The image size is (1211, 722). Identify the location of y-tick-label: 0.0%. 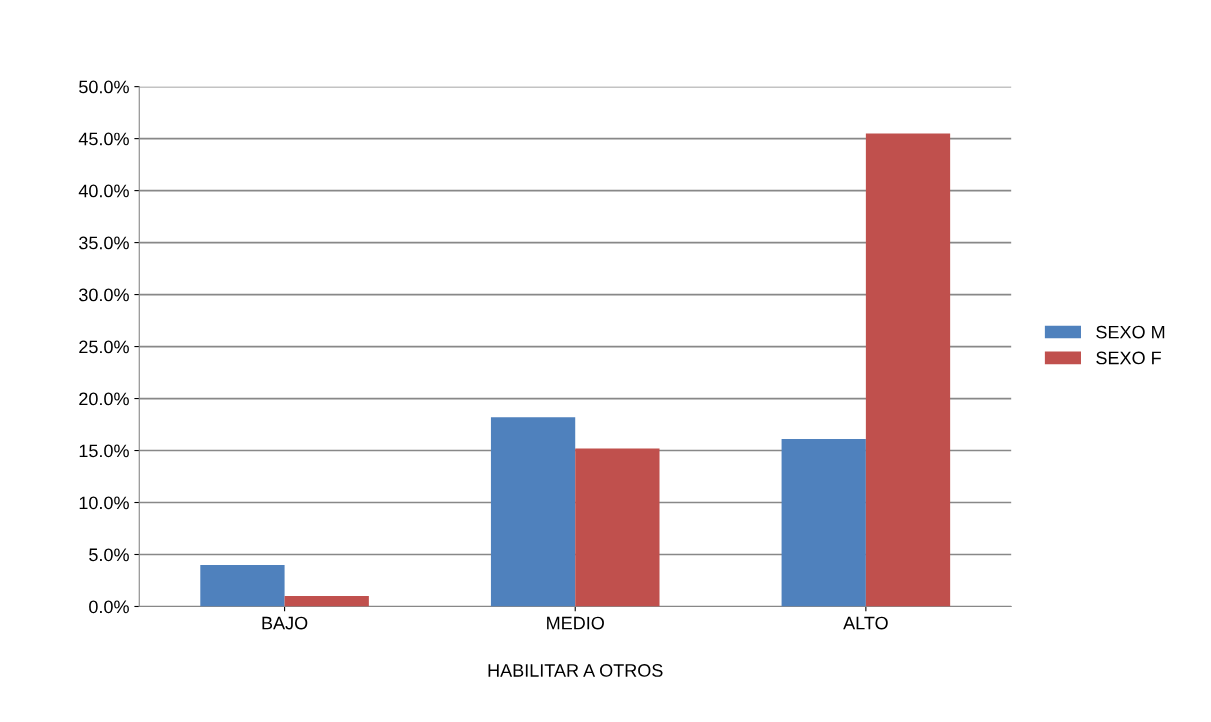
(109, 607).